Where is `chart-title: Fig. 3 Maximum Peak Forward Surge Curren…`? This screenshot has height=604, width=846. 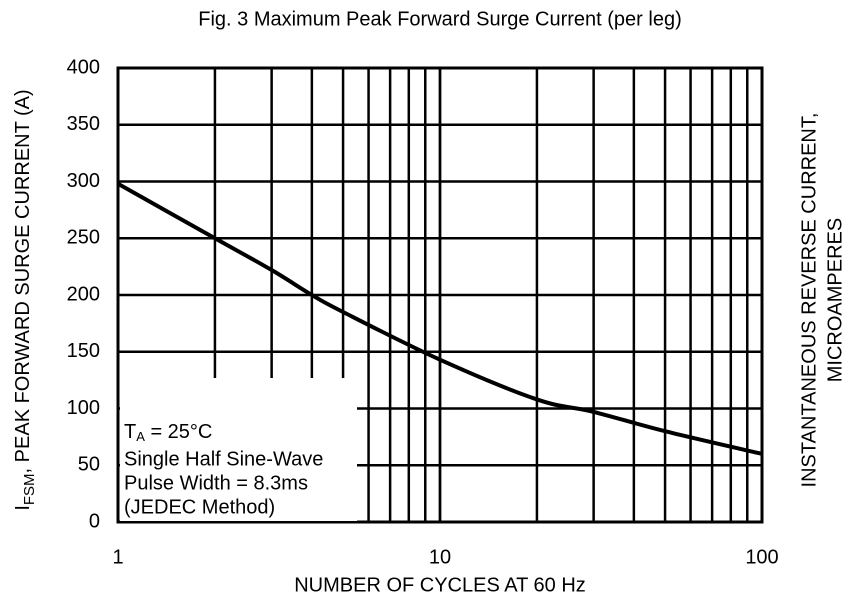
chart-title: Fig. 3 Maximum Peak Forward Surge Curren… is located at coordinates (440, 19).